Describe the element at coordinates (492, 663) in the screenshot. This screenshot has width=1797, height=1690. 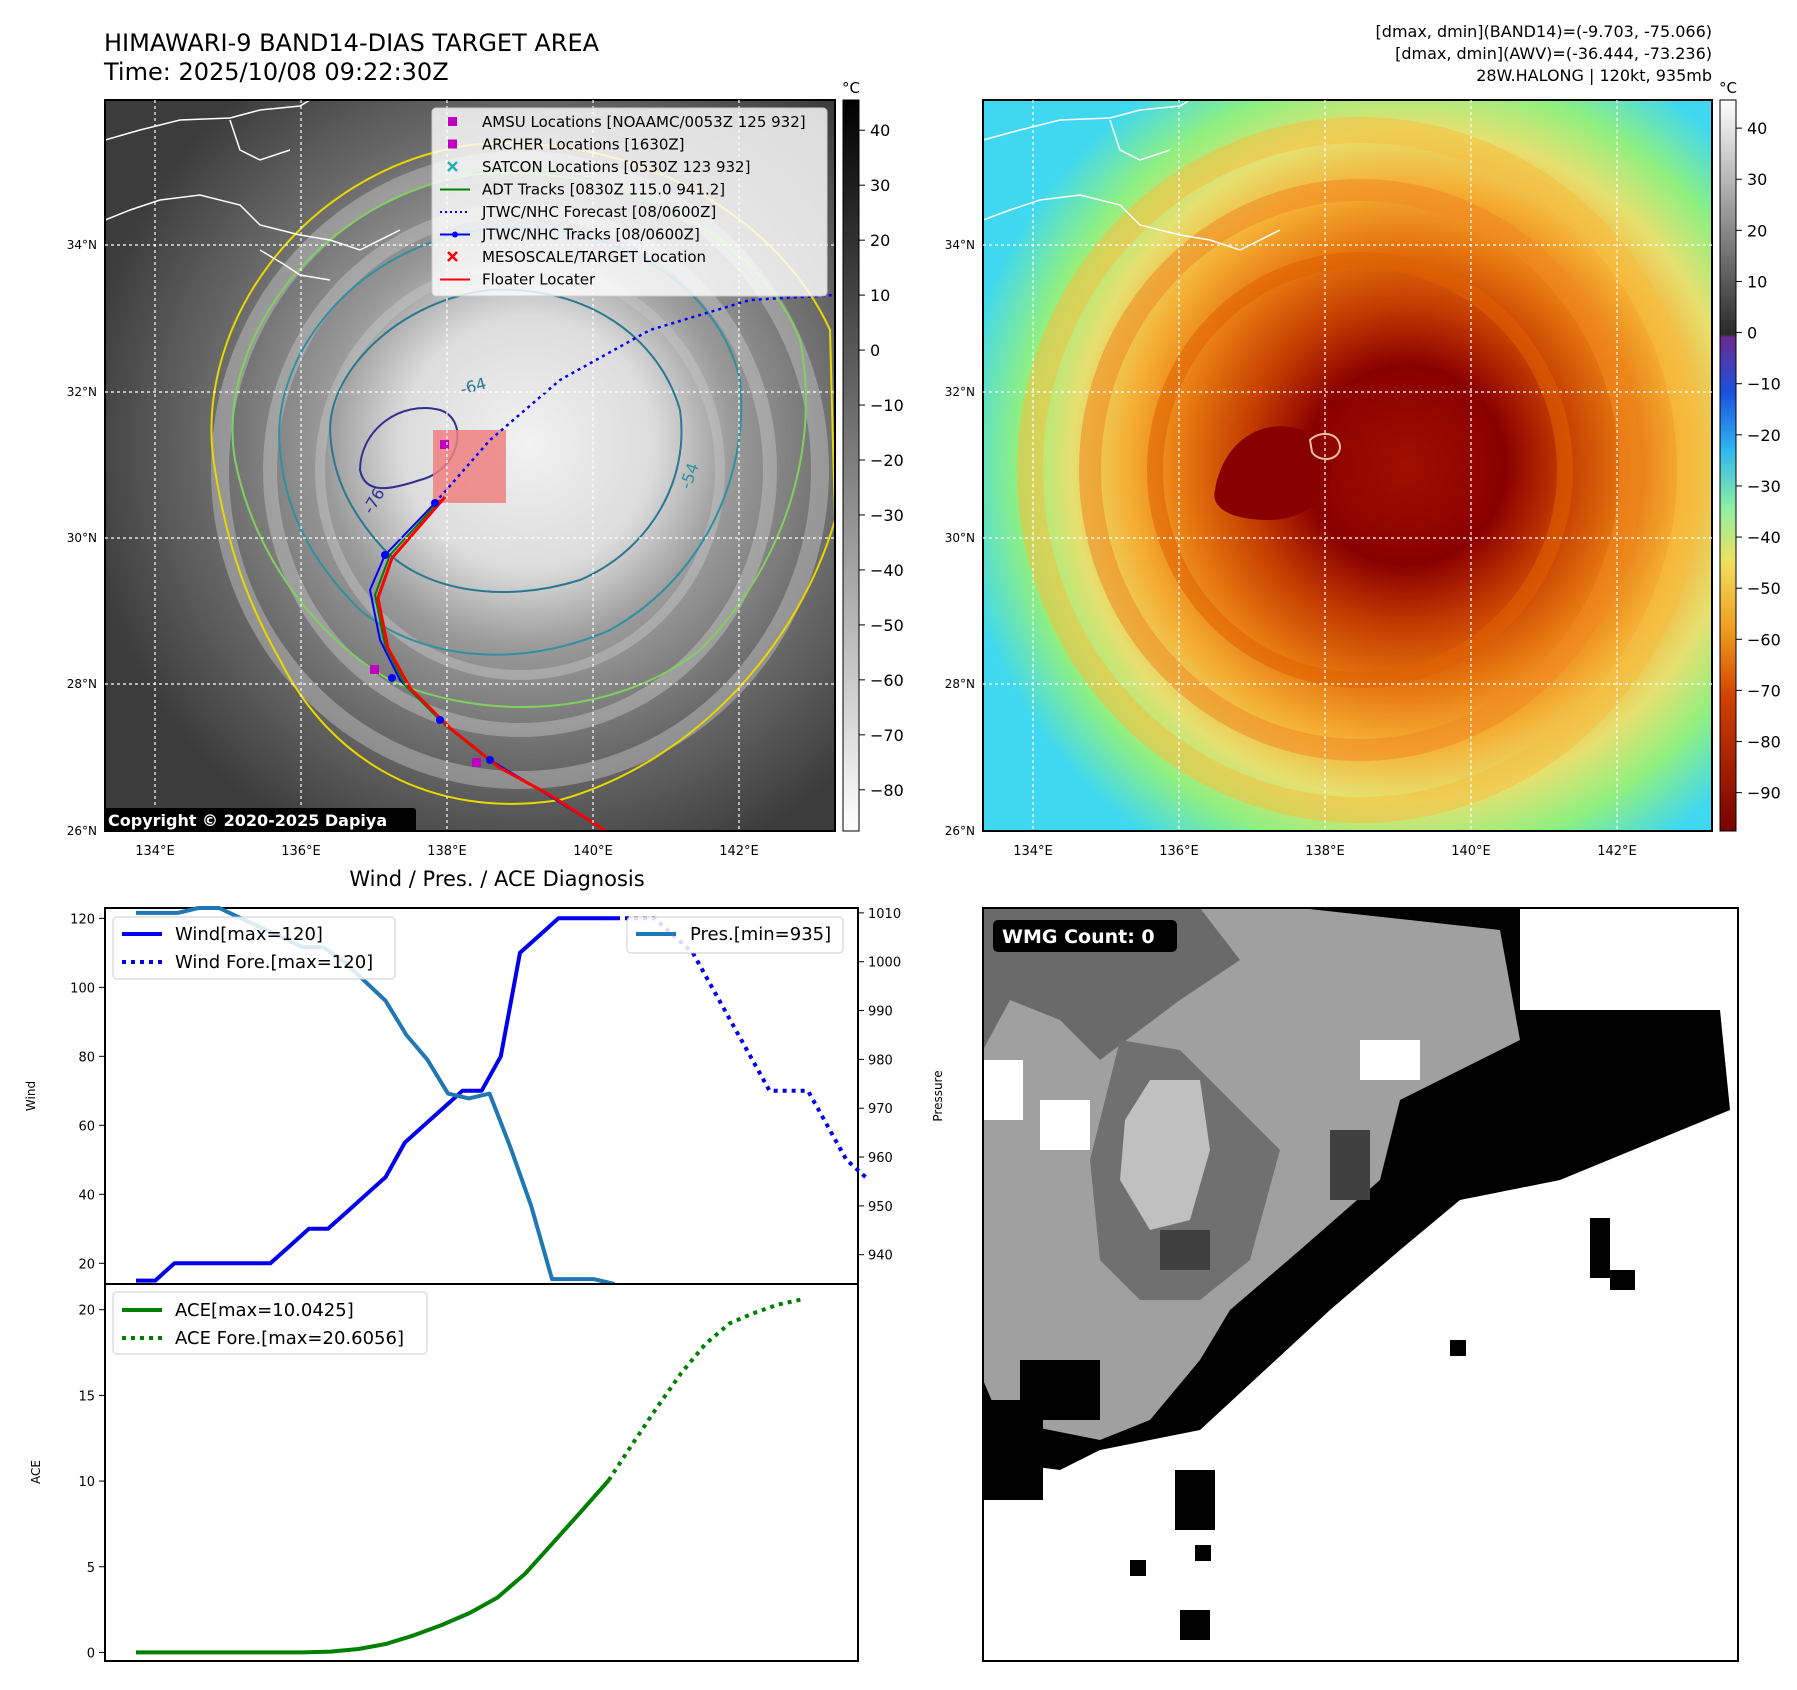
I see `floater-track` at that location.